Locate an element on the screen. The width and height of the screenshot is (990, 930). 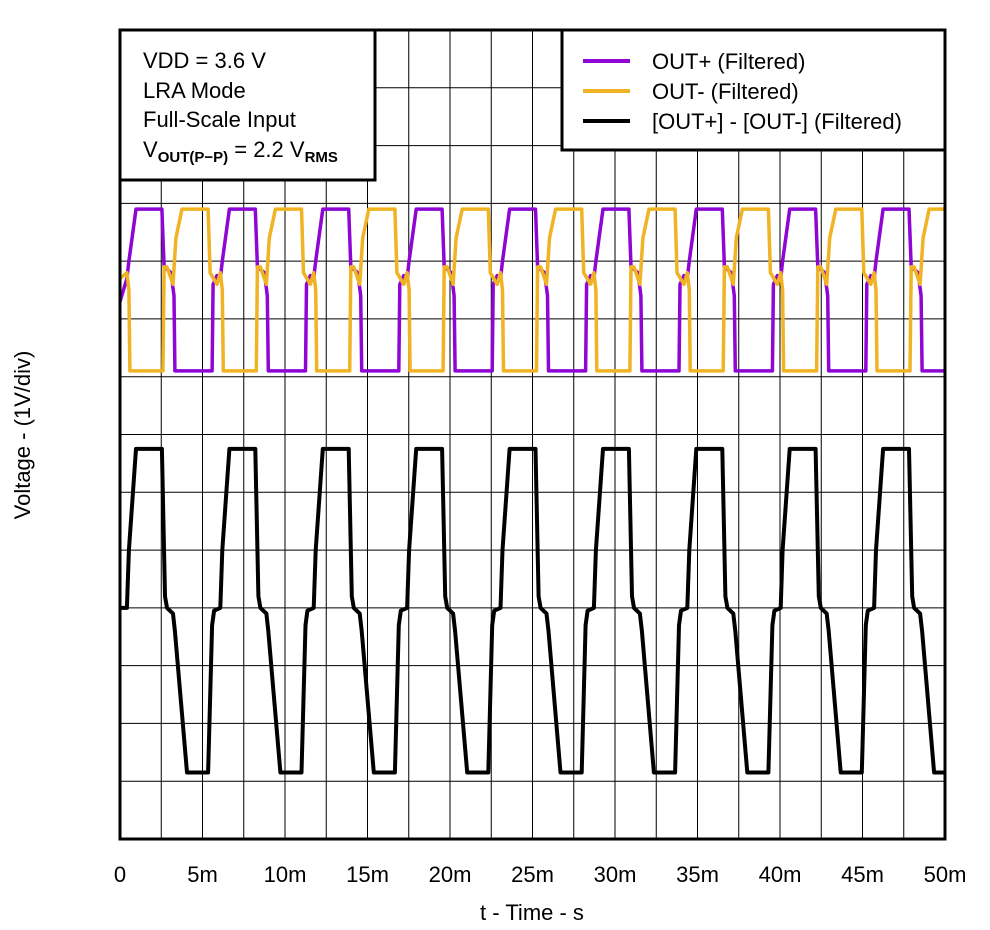
x-tick-label: 20m is located at coordinates (450, 874).